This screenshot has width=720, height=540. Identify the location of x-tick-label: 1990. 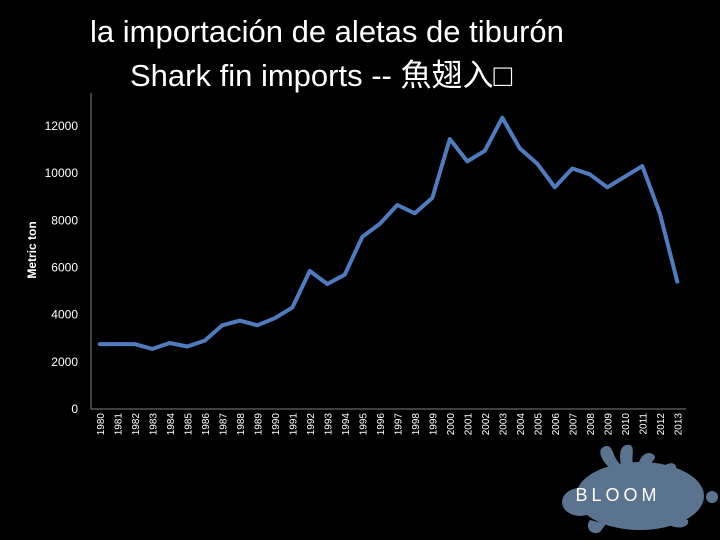
(276, 424).